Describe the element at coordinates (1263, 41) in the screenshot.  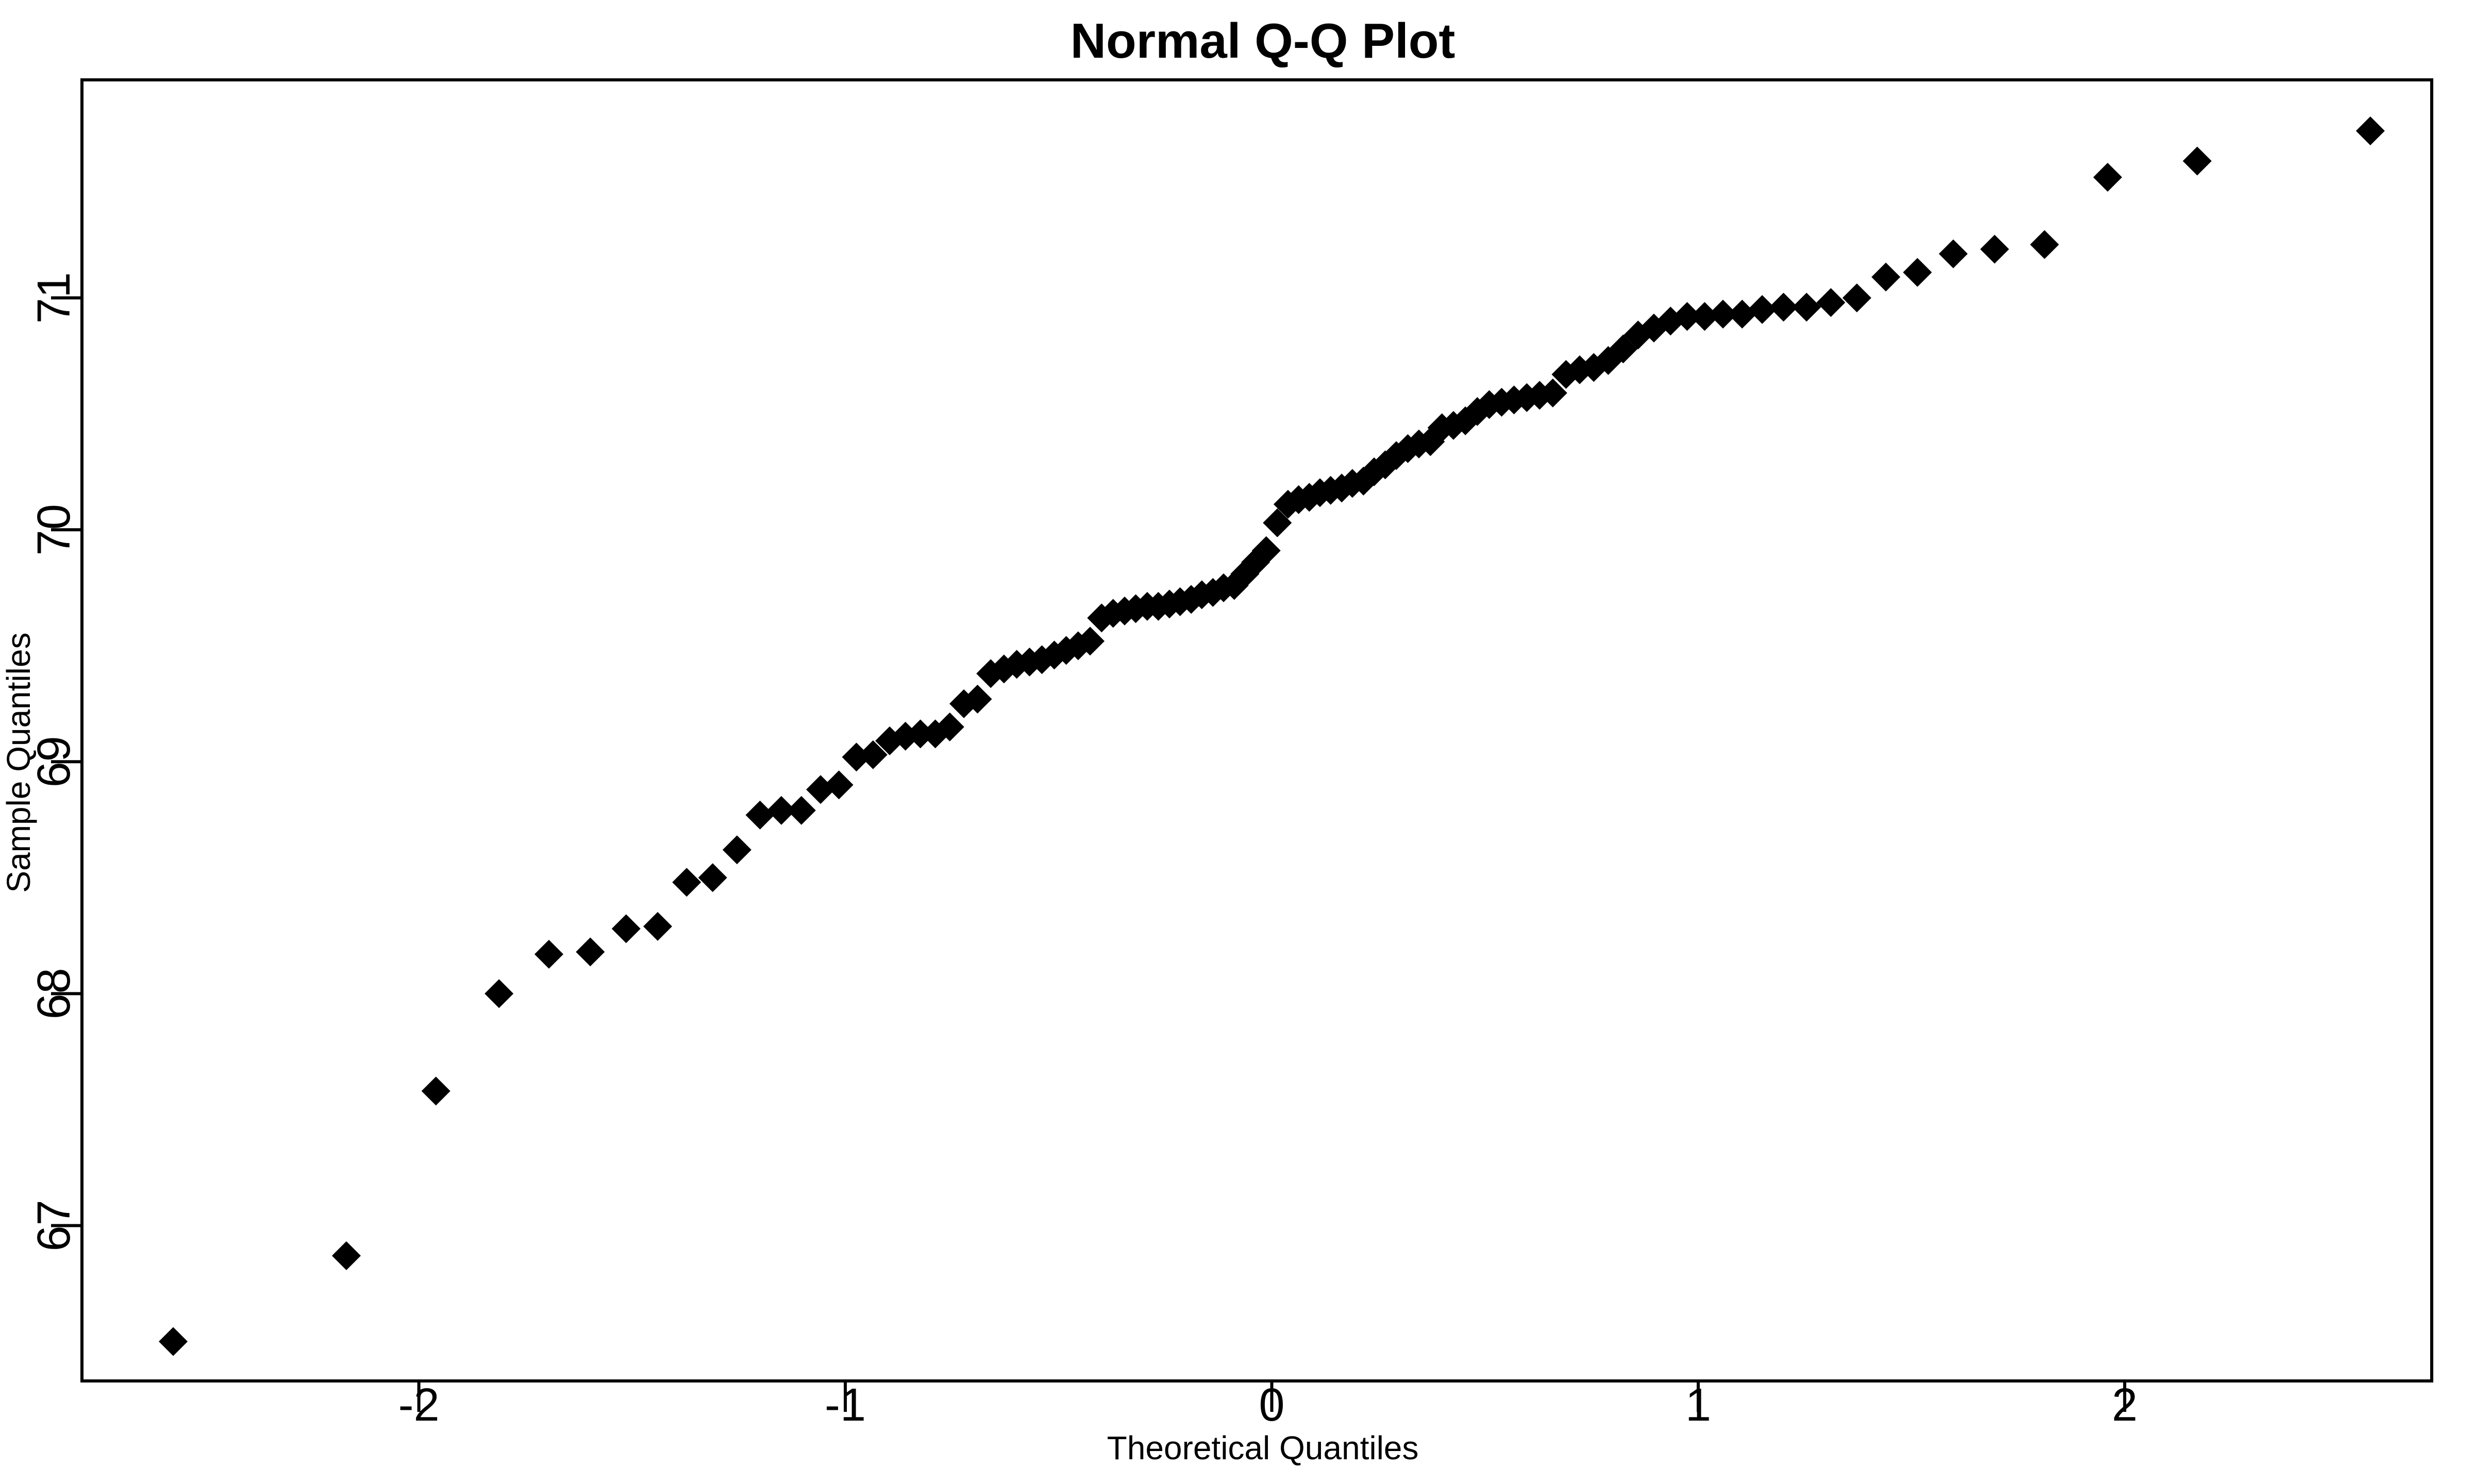
I see `chart-title: Normal Q-Q Plot` at that location.